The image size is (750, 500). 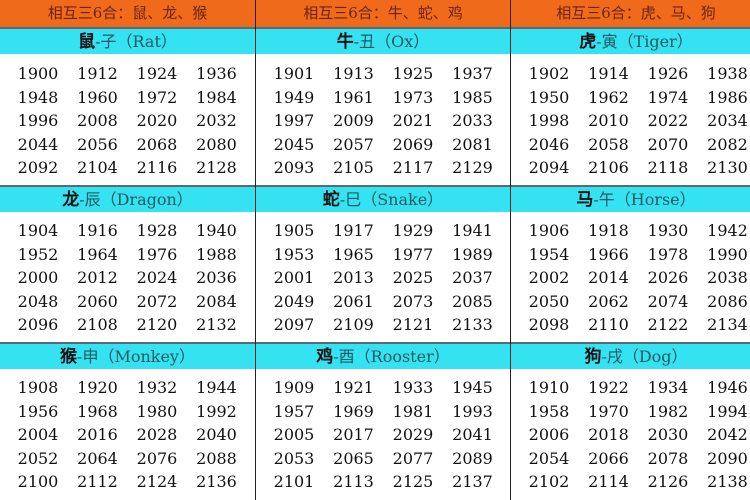 What do you see at coordinates (353, 411) in the screenshot?
I see `year-cell: 1969` at bounding box center [353, 411].